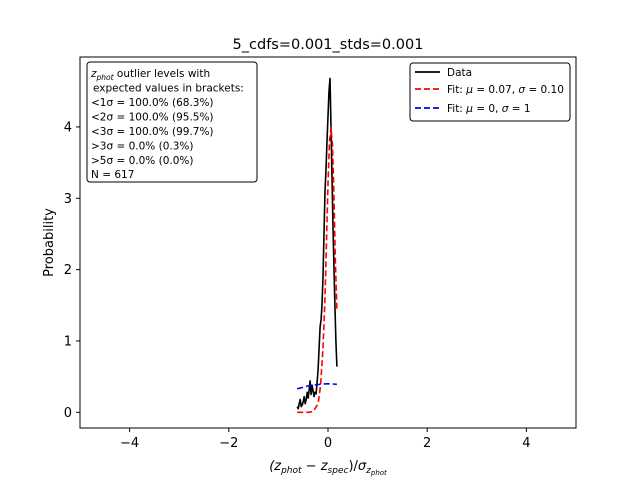 The height and width of the screenshot is (480, 640). Describe the element at coordinates (168, 89) in the screenshot. I see `stats-line-1: expected values in brackets:` at that location.